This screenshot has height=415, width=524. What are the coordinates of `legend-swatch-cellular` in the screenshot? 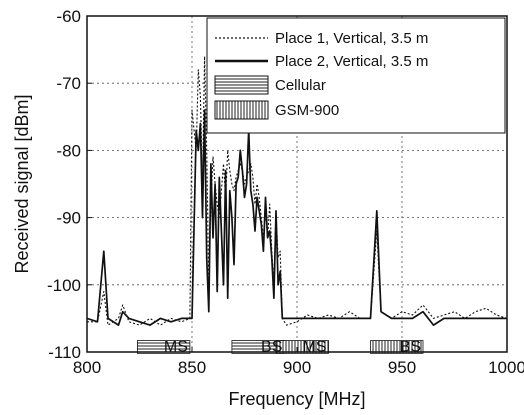 It's located at (241, 85).